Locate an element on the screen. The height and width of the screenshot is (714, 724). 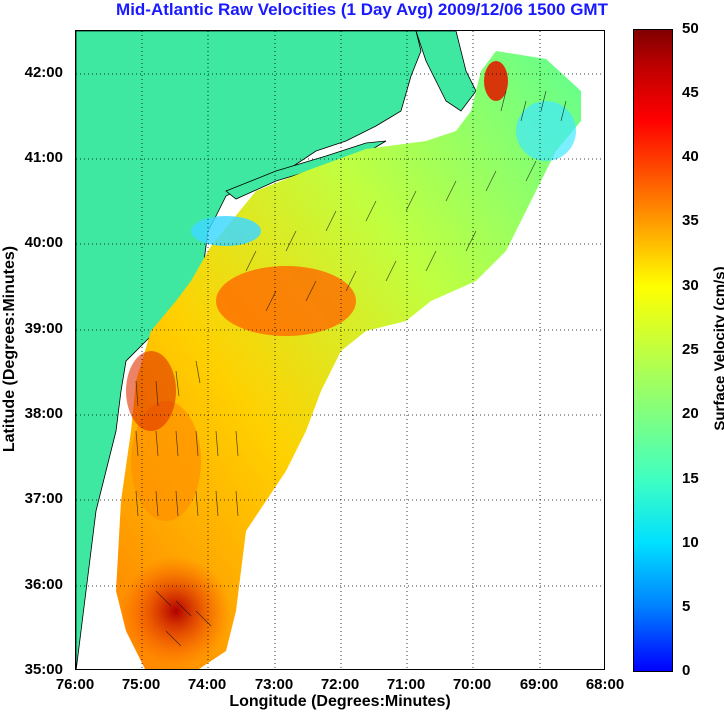
land-long-island is located at coordinates (306, 170).